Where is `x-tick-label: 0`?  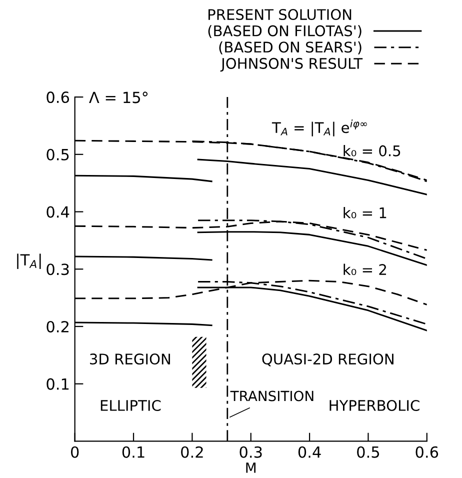
x-tick-label: 0 is located at coordinates (74, 452).